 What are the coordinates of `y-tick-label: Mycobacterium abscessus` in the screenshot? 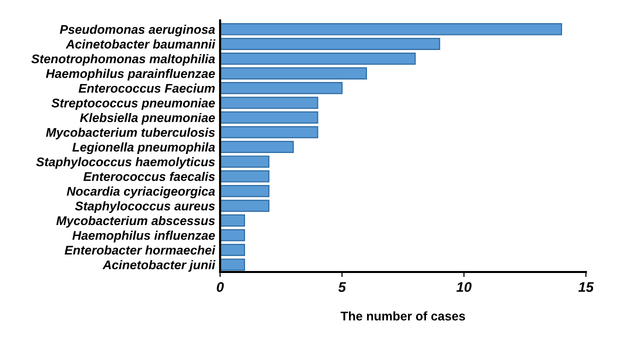 It's located at (135, 222).